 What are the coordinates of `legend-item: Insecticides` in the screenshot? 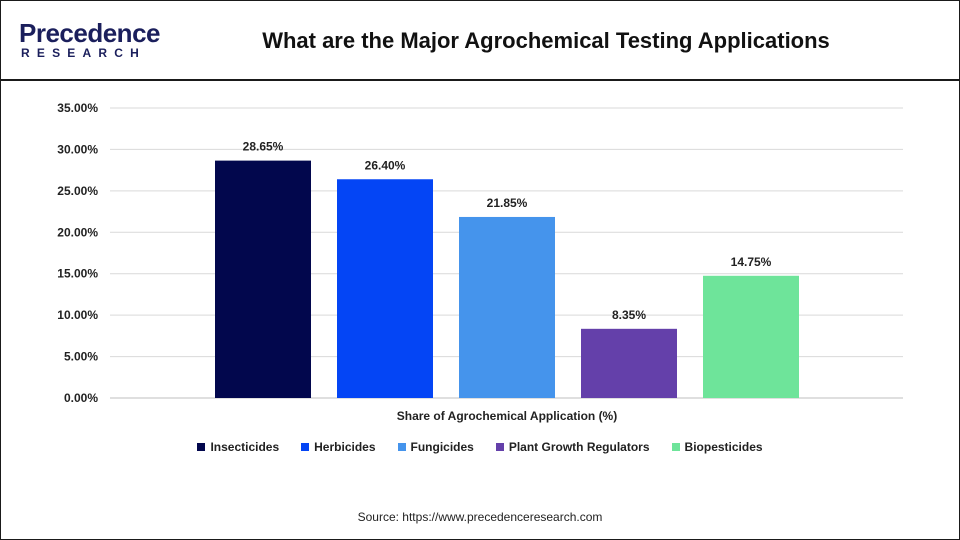 It's located at (238, 447).